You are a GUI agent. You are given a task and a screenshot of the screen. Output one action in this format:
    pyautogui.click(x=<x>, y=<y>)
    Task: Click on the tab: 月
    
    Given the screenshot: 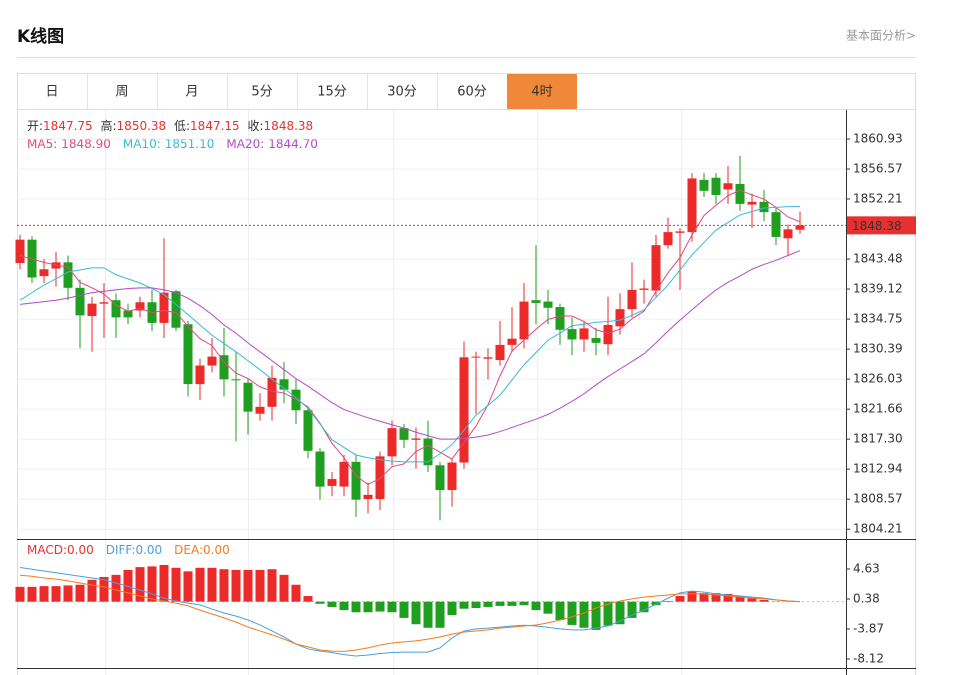 What is the action you would take?
    pyautogui.click(x=191, y=92)
    